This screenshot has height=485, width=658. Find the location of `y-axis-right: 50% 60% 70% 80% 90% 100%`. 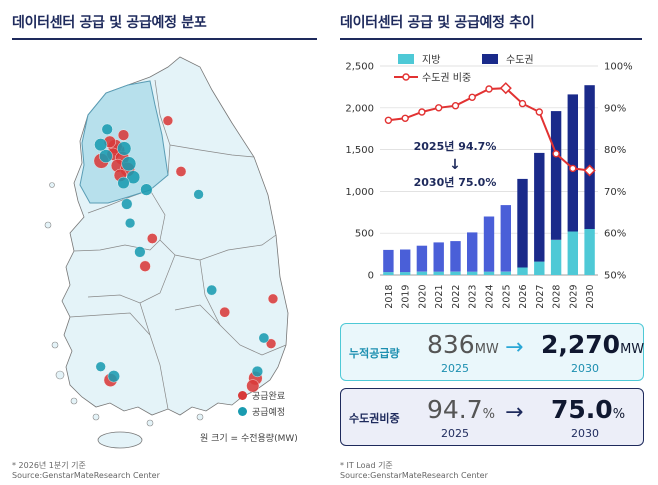

y-axis-right: 50% 60% 70% 80% 90% 100% is located at coordinates (618, 172).